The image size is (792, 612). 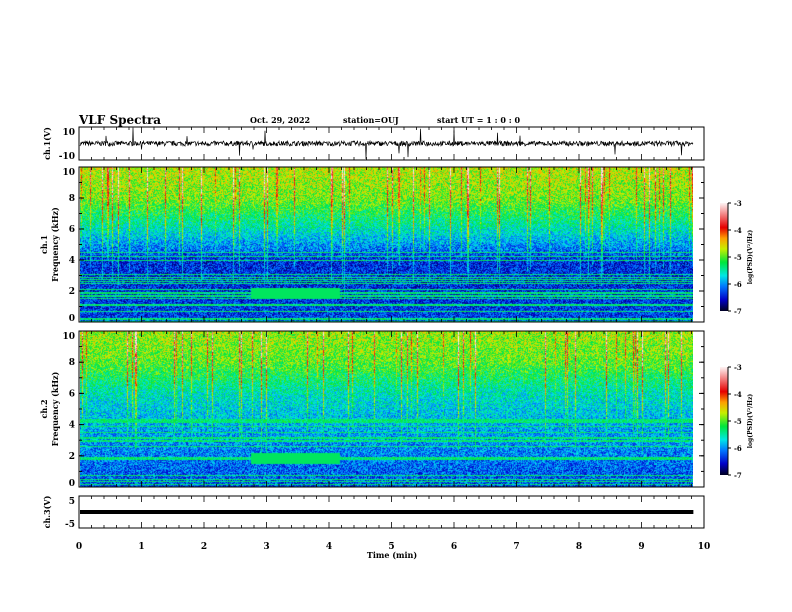 What do you see at coordinates (391, 512) in the screenshot?
I see `ch3-frame` at bounding box center [391, 512].